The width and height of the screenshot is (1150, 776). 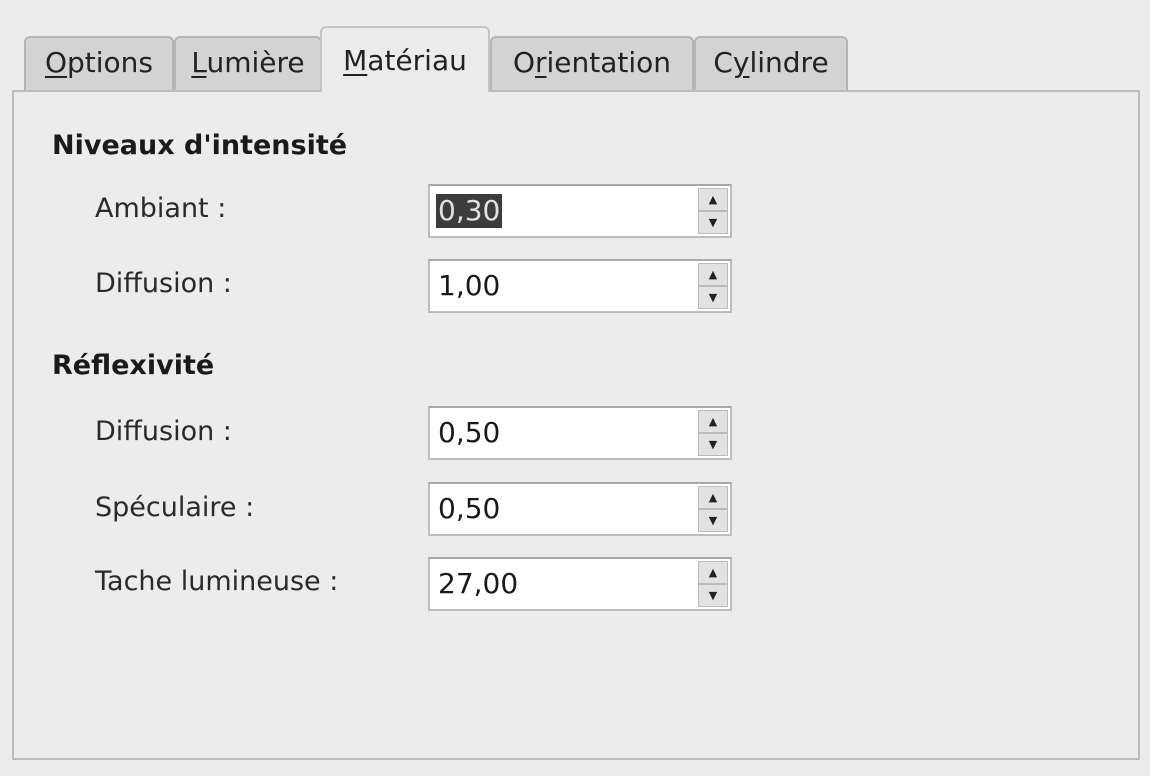 I want to click on section-heading: Niveaux d'intensité, so click(x=200, y=145).